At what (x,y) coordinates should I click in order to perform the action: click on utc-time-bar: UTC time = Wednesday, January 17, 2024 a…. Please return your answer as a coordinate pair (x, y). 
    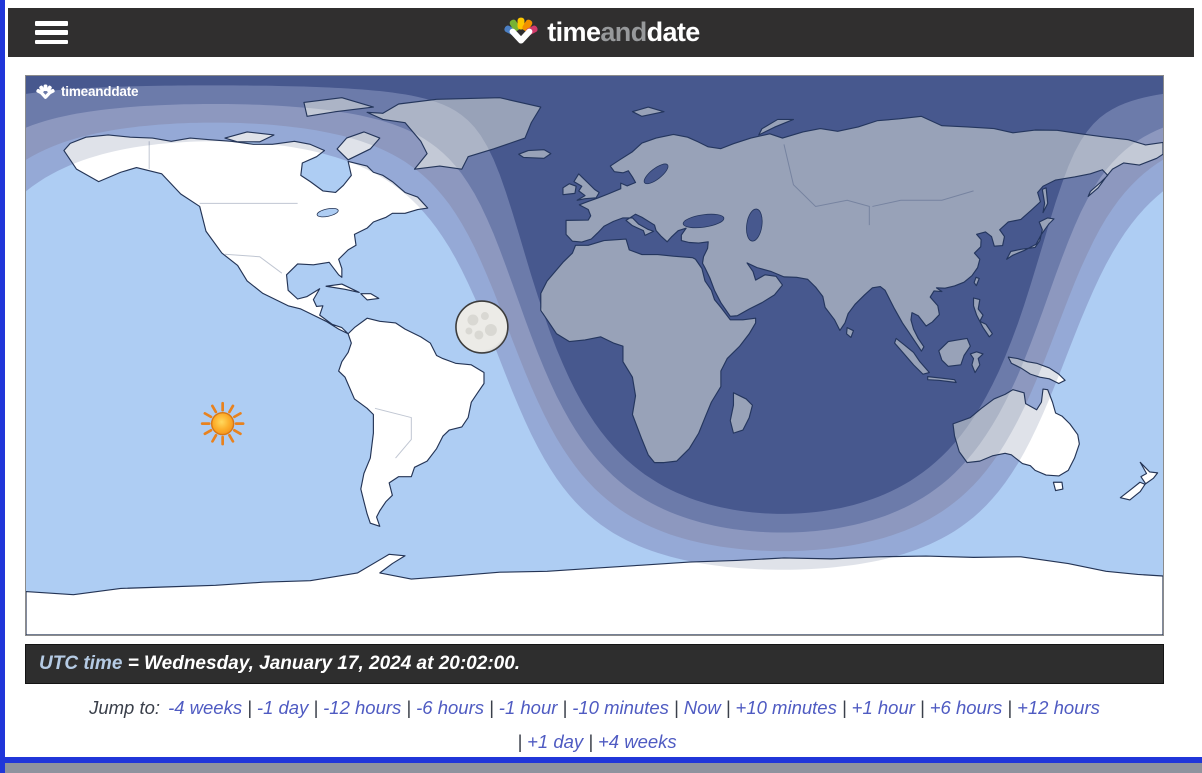
    Looking at the image, I should click on (594, 664).